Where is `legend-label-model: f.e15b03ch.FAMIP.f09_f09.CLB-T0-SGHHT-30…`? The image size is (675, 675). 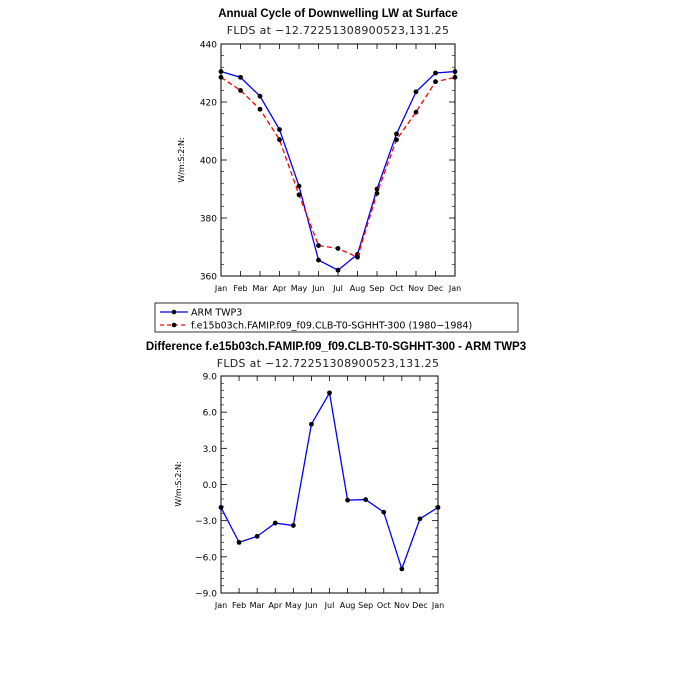 legend-label-model: f.e15b03ch.FAMIP.f09_f09.CLB-T0-SGHHT-30… is located at coordinates (331, 326).